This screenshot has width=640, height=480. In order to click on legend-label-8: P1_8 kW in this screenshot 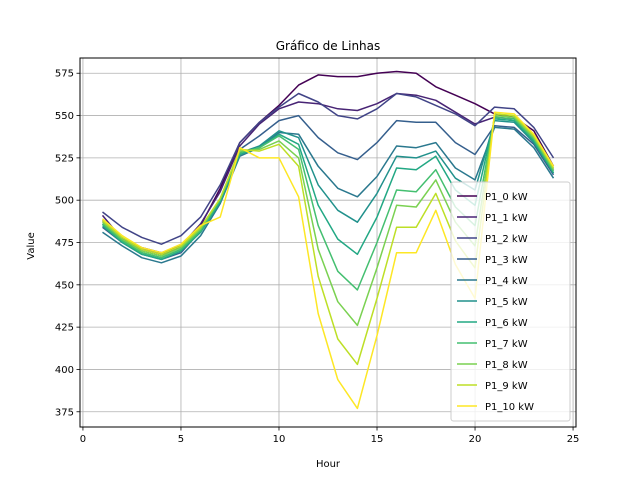, I will do `click(506, 365)`.